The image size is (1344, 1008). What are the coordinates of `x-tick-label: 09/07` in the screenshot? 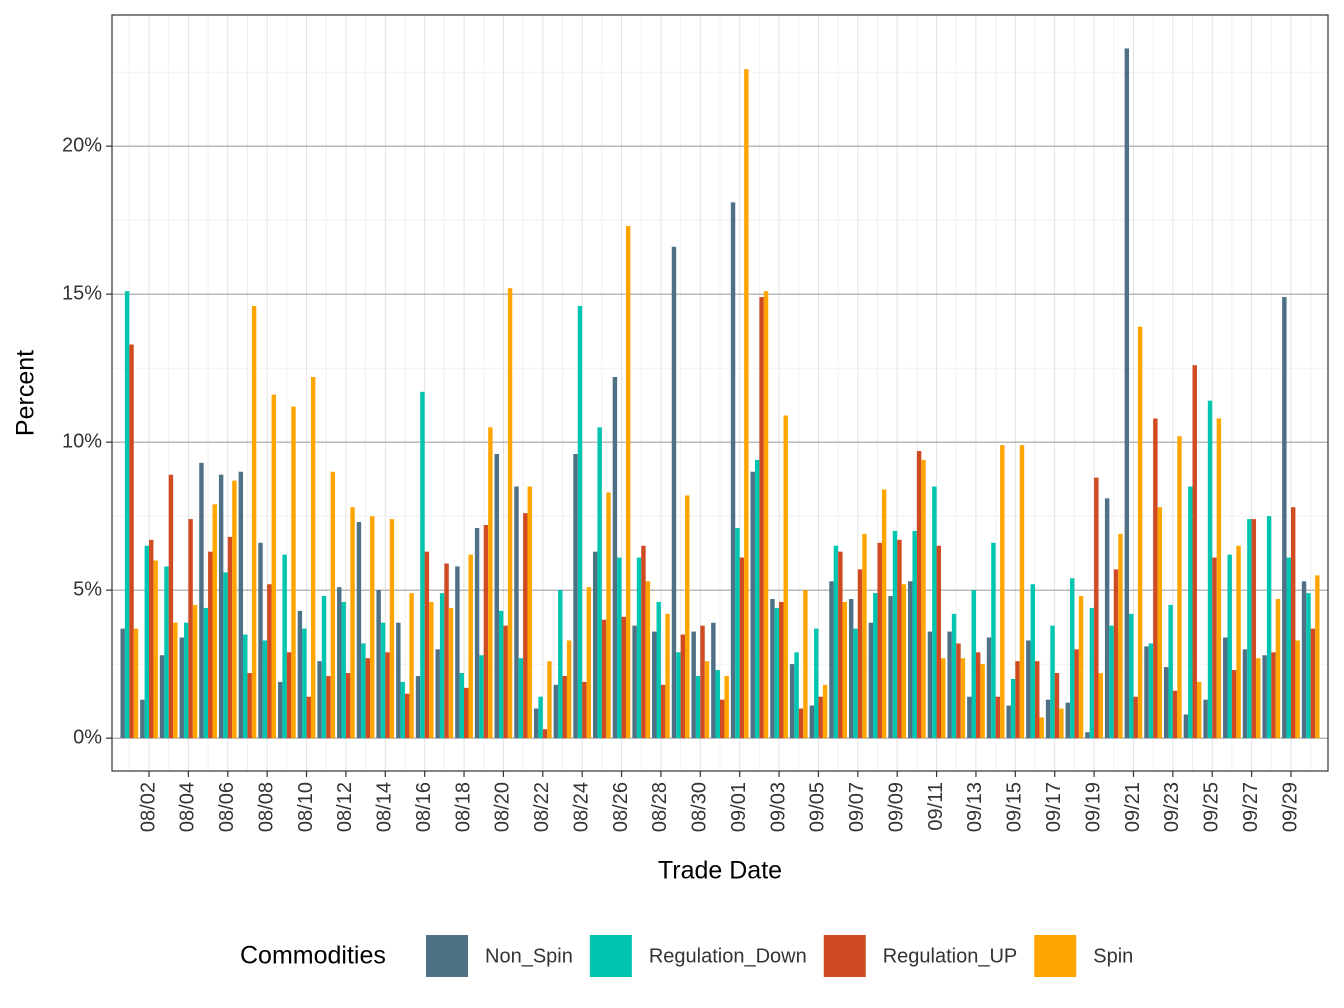 It's located at (857, 807).